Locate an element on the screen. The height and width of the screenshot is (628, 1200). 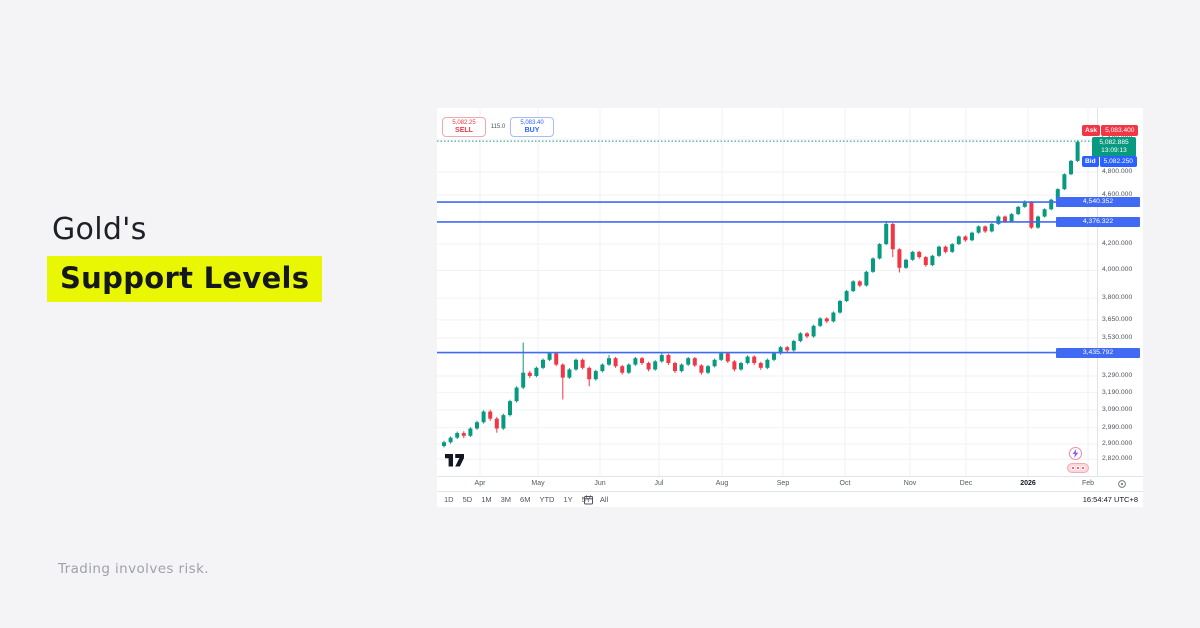
sell-price: 5,082.25 is located at coordinates (464, 123).